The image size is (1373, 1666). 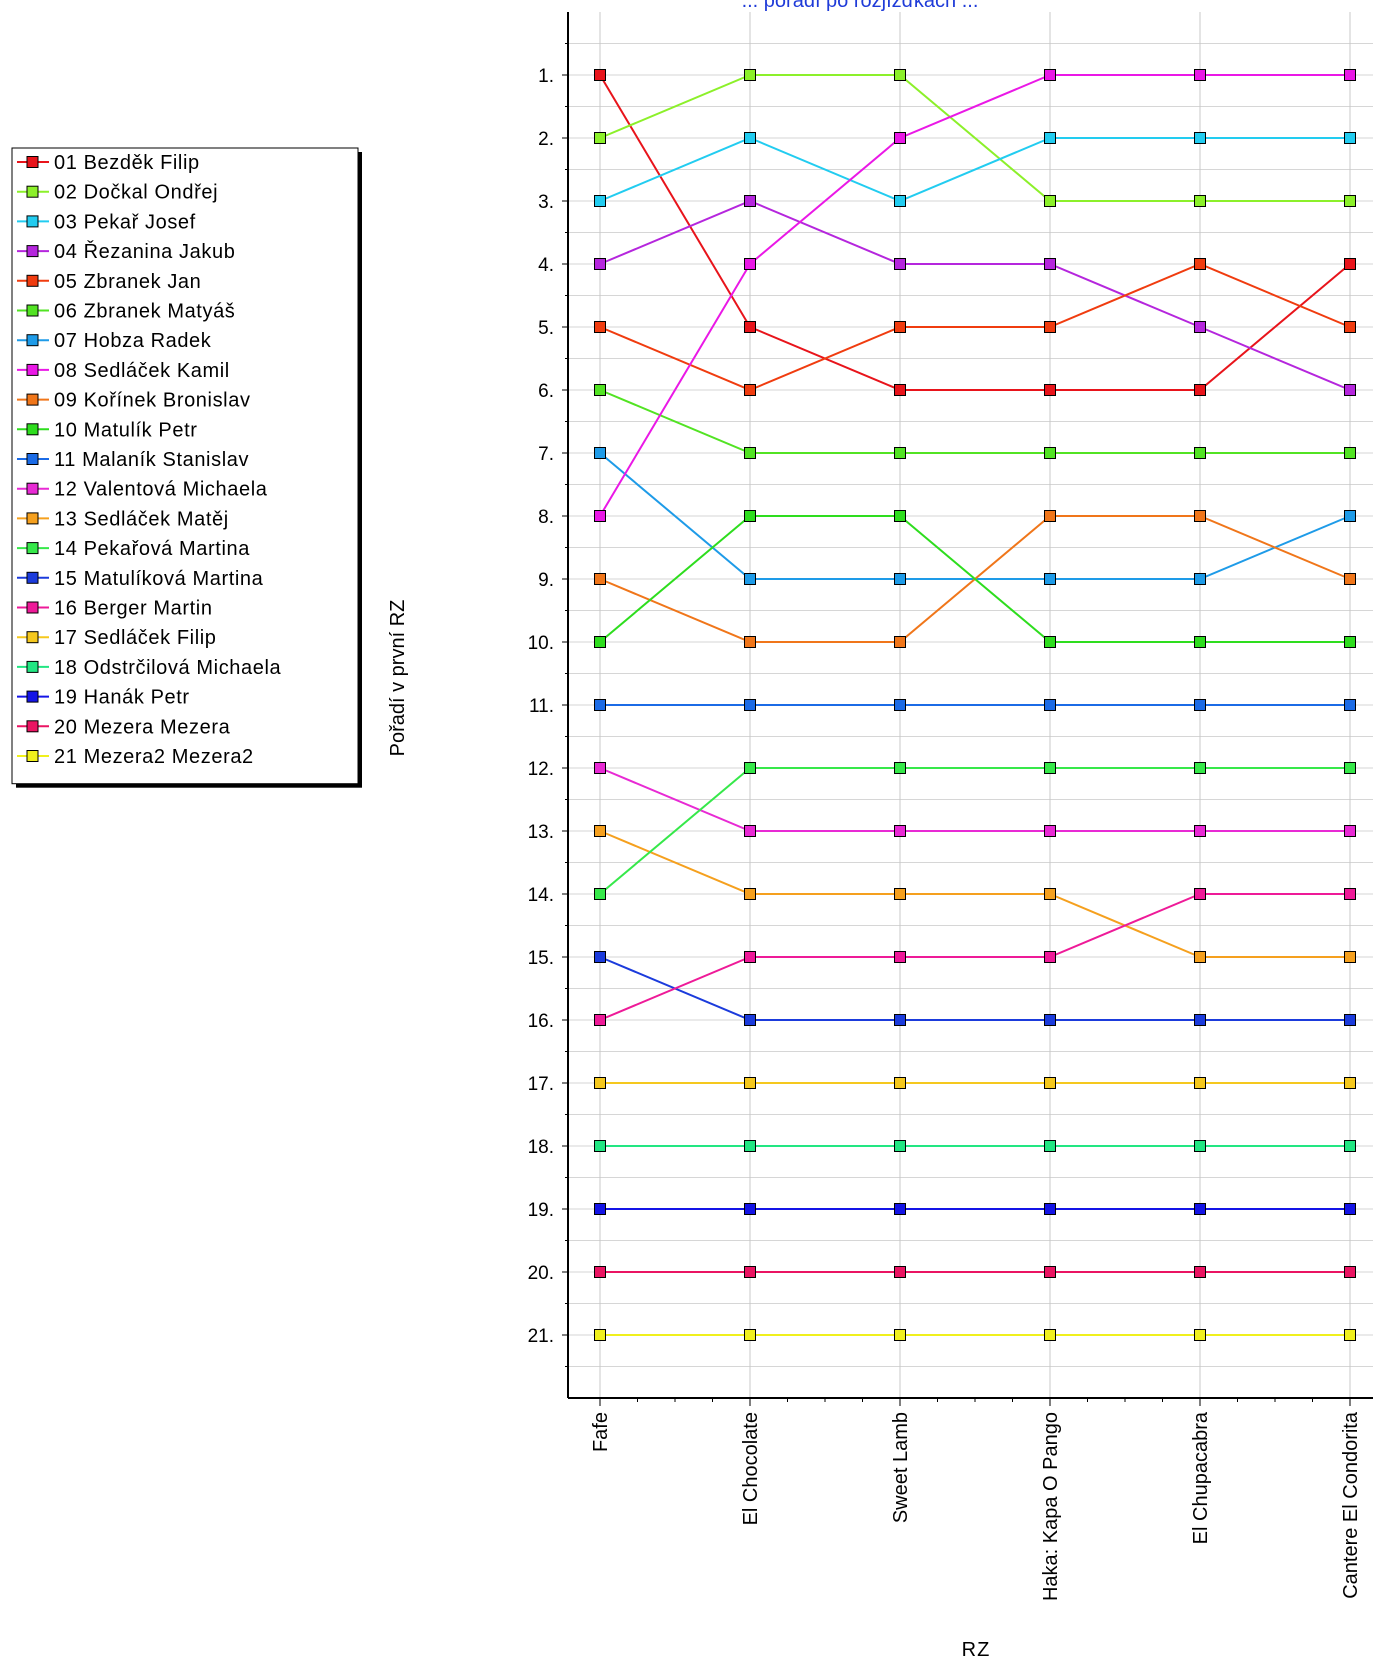 What do you see at coordinates (142, 727) in the screenshot?
I see `legend-entry: 20 Mezera Mezera` at bounding box center [142, 727].